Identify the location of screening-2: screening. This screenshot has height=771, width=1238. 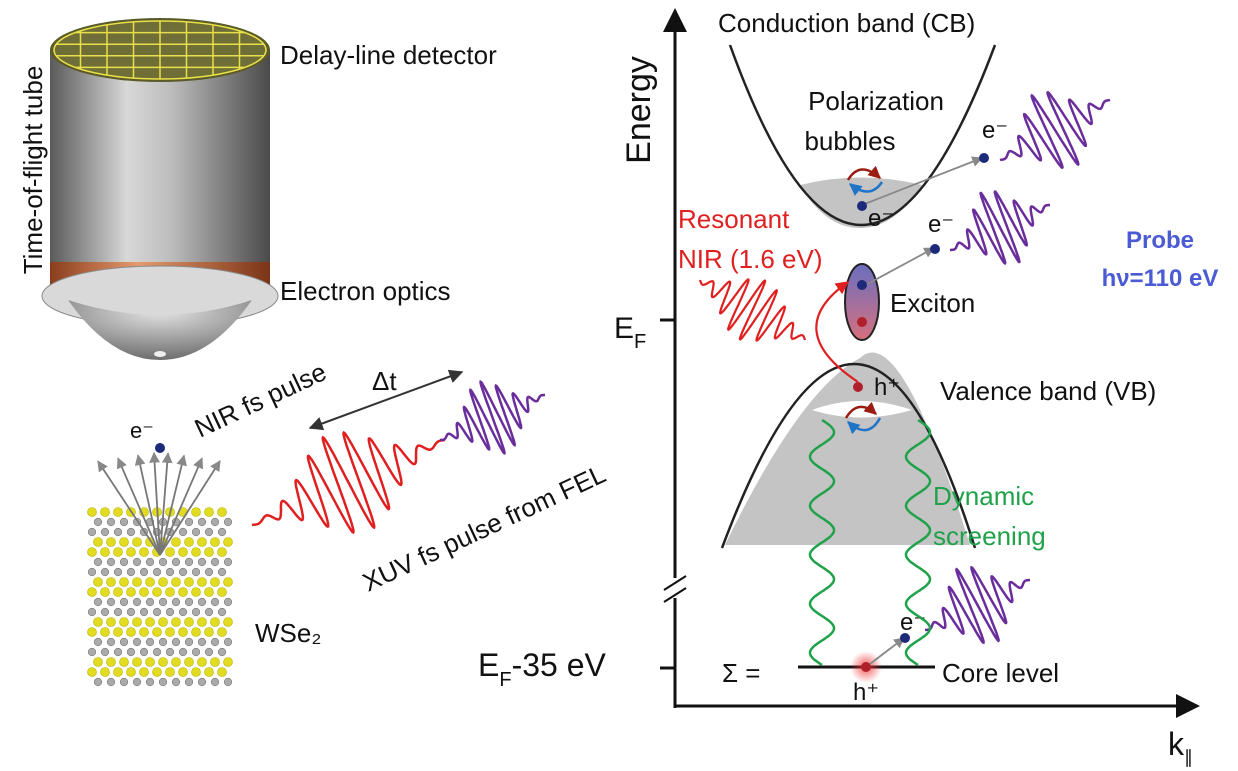
(989, 536).